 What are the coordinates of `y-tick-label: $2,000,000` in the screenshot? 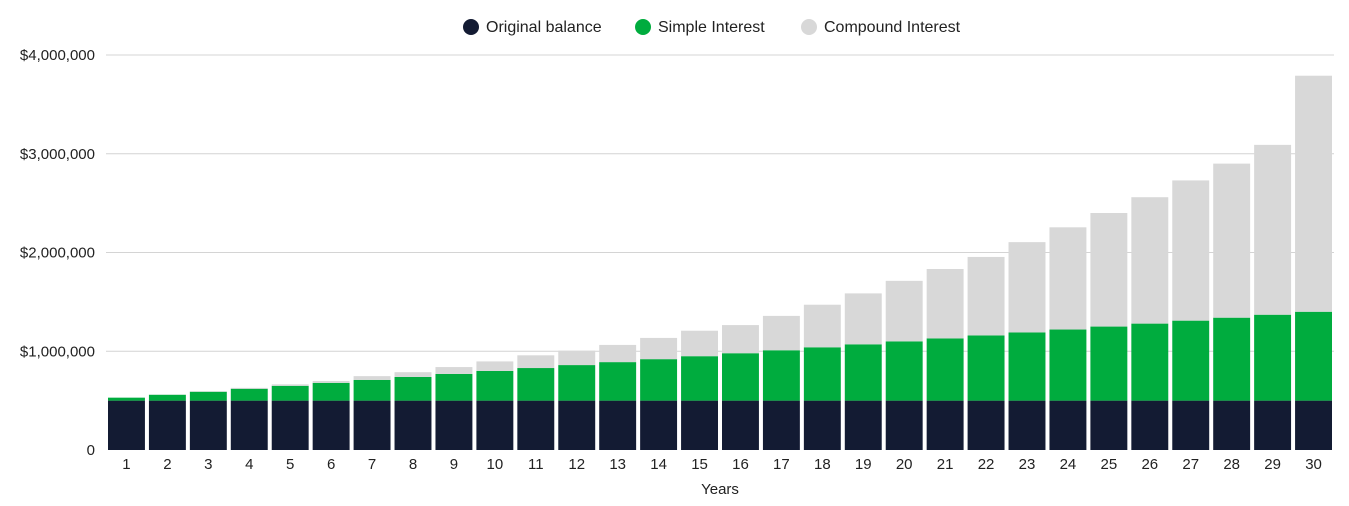 It's located at (57, 253).